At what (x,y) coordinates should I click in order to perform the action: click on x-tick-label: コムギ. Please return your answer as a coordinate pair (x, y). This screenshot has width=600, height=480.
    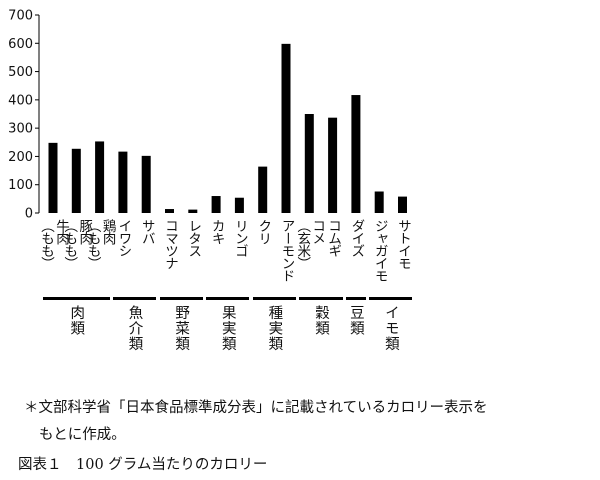
    Looking at the image, I should click on (333, 238).